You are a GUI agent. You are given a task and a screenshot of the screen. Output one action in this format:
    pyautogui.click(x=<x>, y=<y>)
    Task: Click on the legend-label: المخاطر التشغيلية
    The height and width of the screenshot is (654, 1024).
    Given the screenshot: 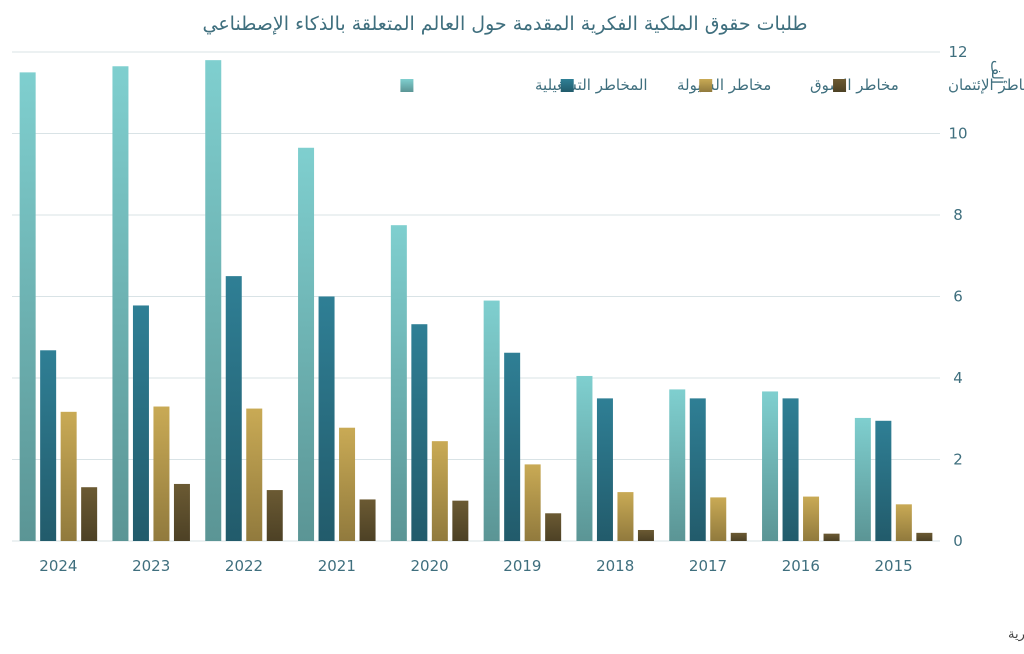 What is the action you would take?
    pyautogui.click(x=591, y=85)
    